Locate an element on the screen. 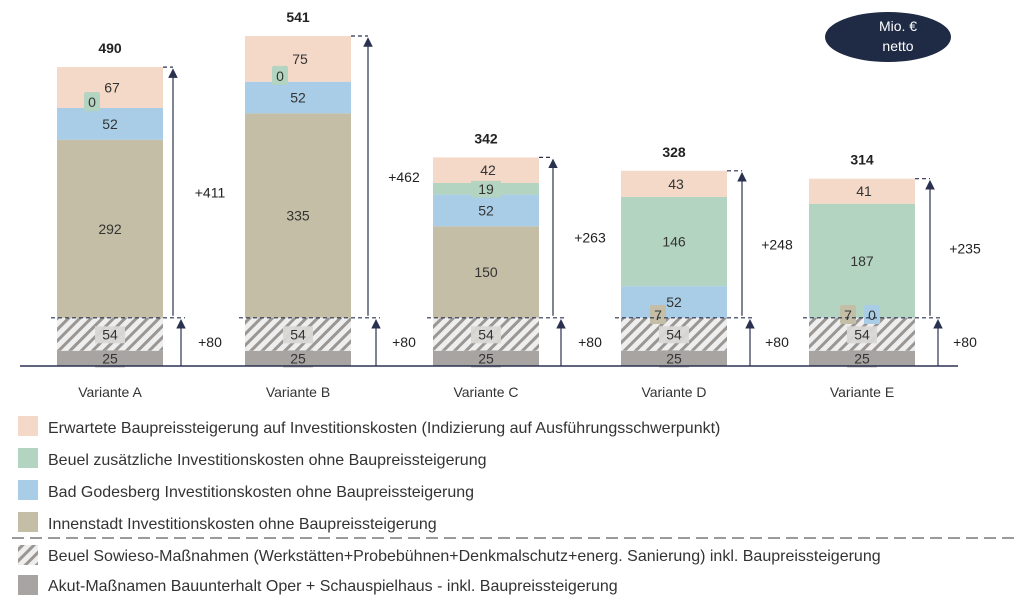 The image size is (1024, 609). upper-delta-label: +263 is located at coordinates (590, 238).